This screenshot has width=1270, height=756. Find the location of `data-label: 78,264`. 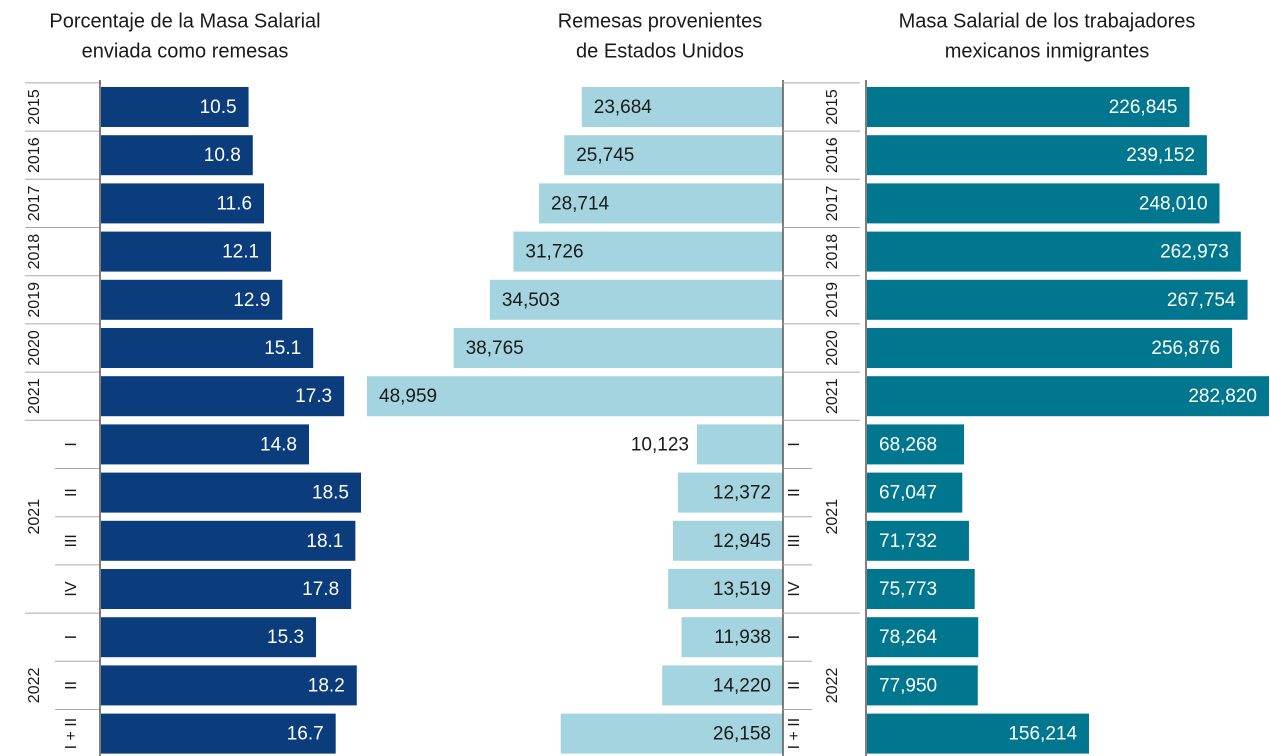

data-label: 78,264 is located at coordinates (908, 637).